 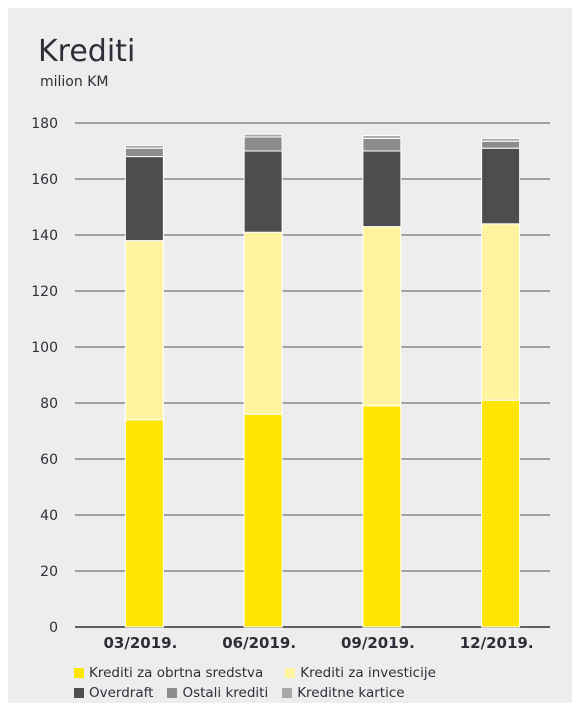 What do you see at coordinates (44, 292) in the screenshot?
I see `y-tick-label: 120` at bounding box center [44, 292].